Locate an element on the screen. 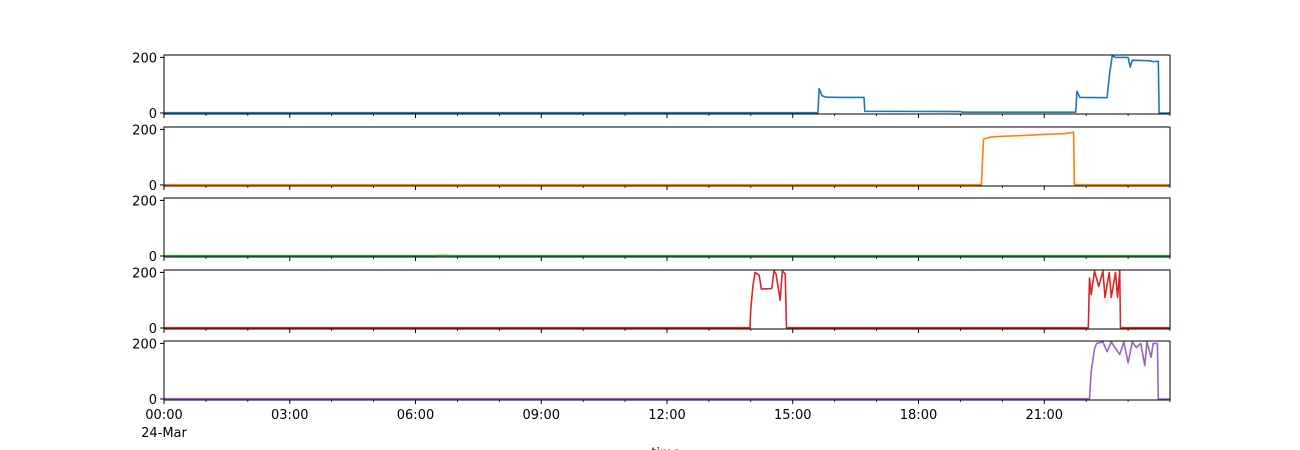 The width and height of the screenshot is (1300, 450). x-tick-label: 18:00 is located at coordinates (918, 415).